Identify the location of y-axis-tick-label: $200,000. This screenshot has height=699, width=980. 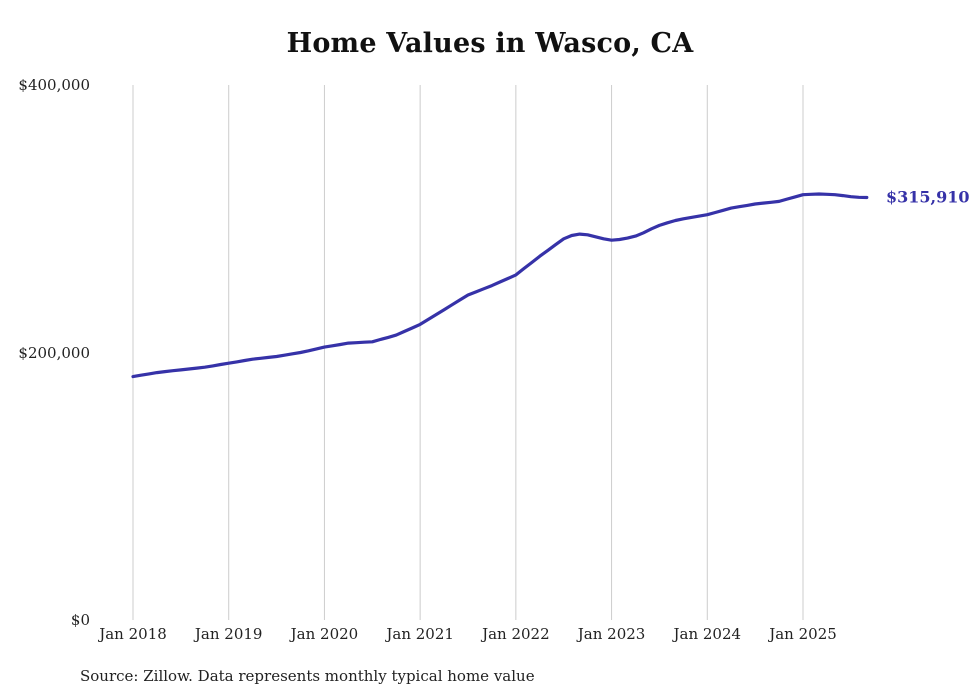
(54, 352).